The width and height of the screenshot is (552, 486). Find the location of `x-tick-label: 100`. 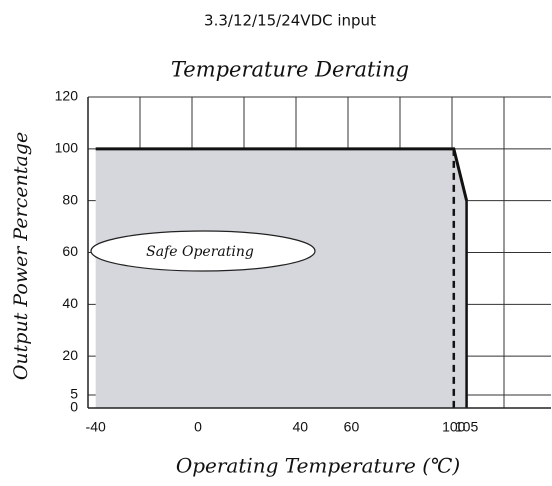

x-tick-label: 100 is located at coordinates (454, 427).